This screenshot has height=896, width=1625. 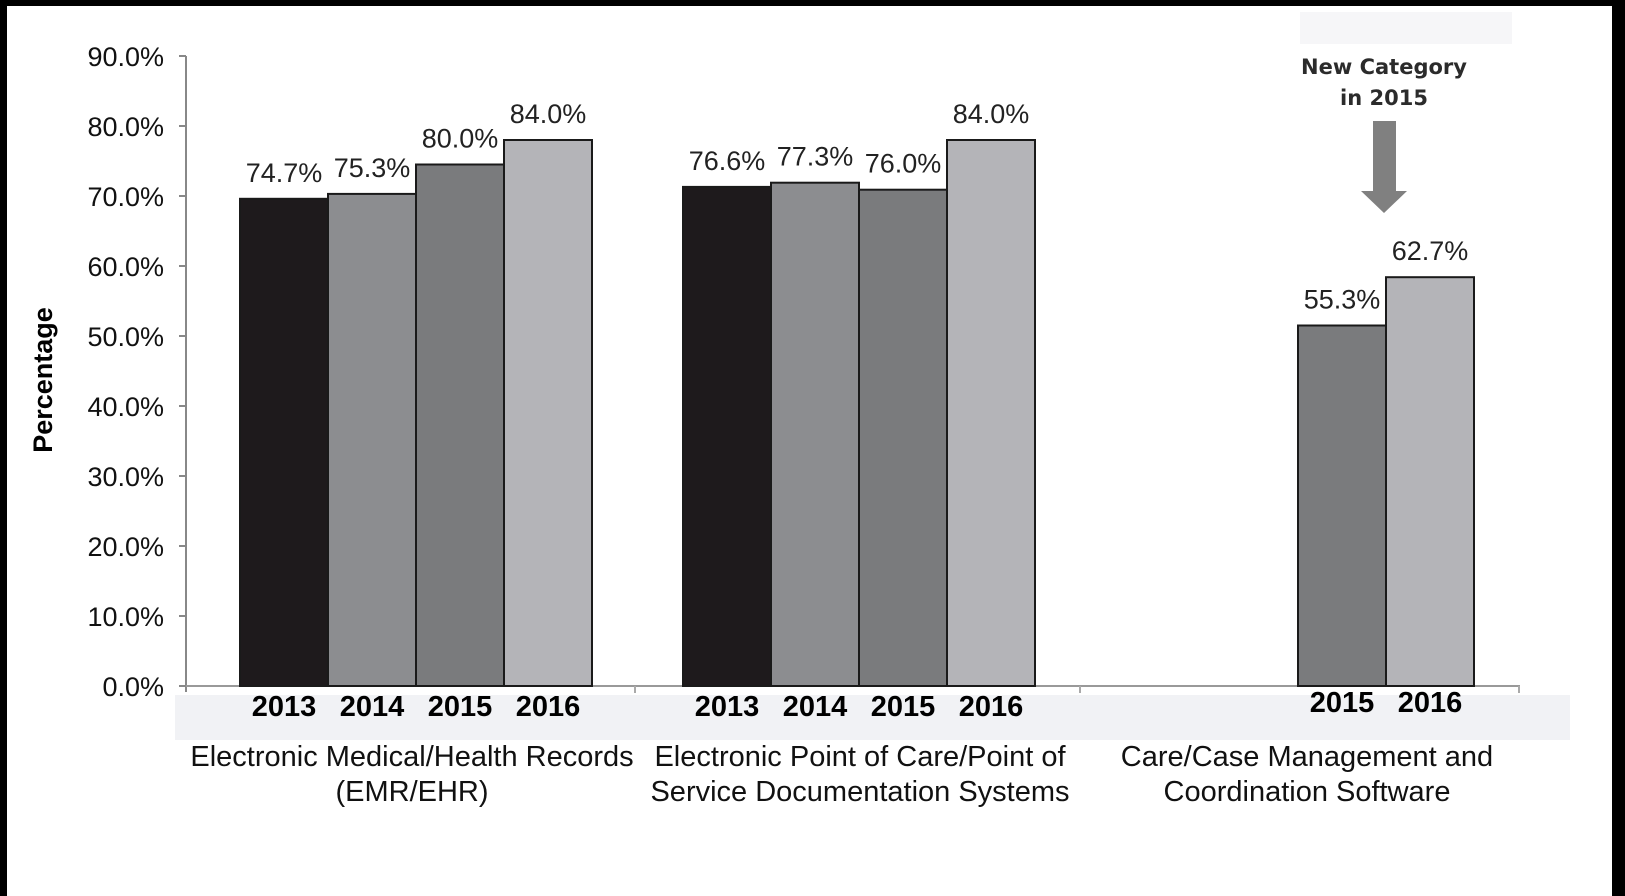 What do you see at coordinates (1384, 67) in the screenshot?
I see `annotation-text: New Category` at bounding box center [1384, 67].